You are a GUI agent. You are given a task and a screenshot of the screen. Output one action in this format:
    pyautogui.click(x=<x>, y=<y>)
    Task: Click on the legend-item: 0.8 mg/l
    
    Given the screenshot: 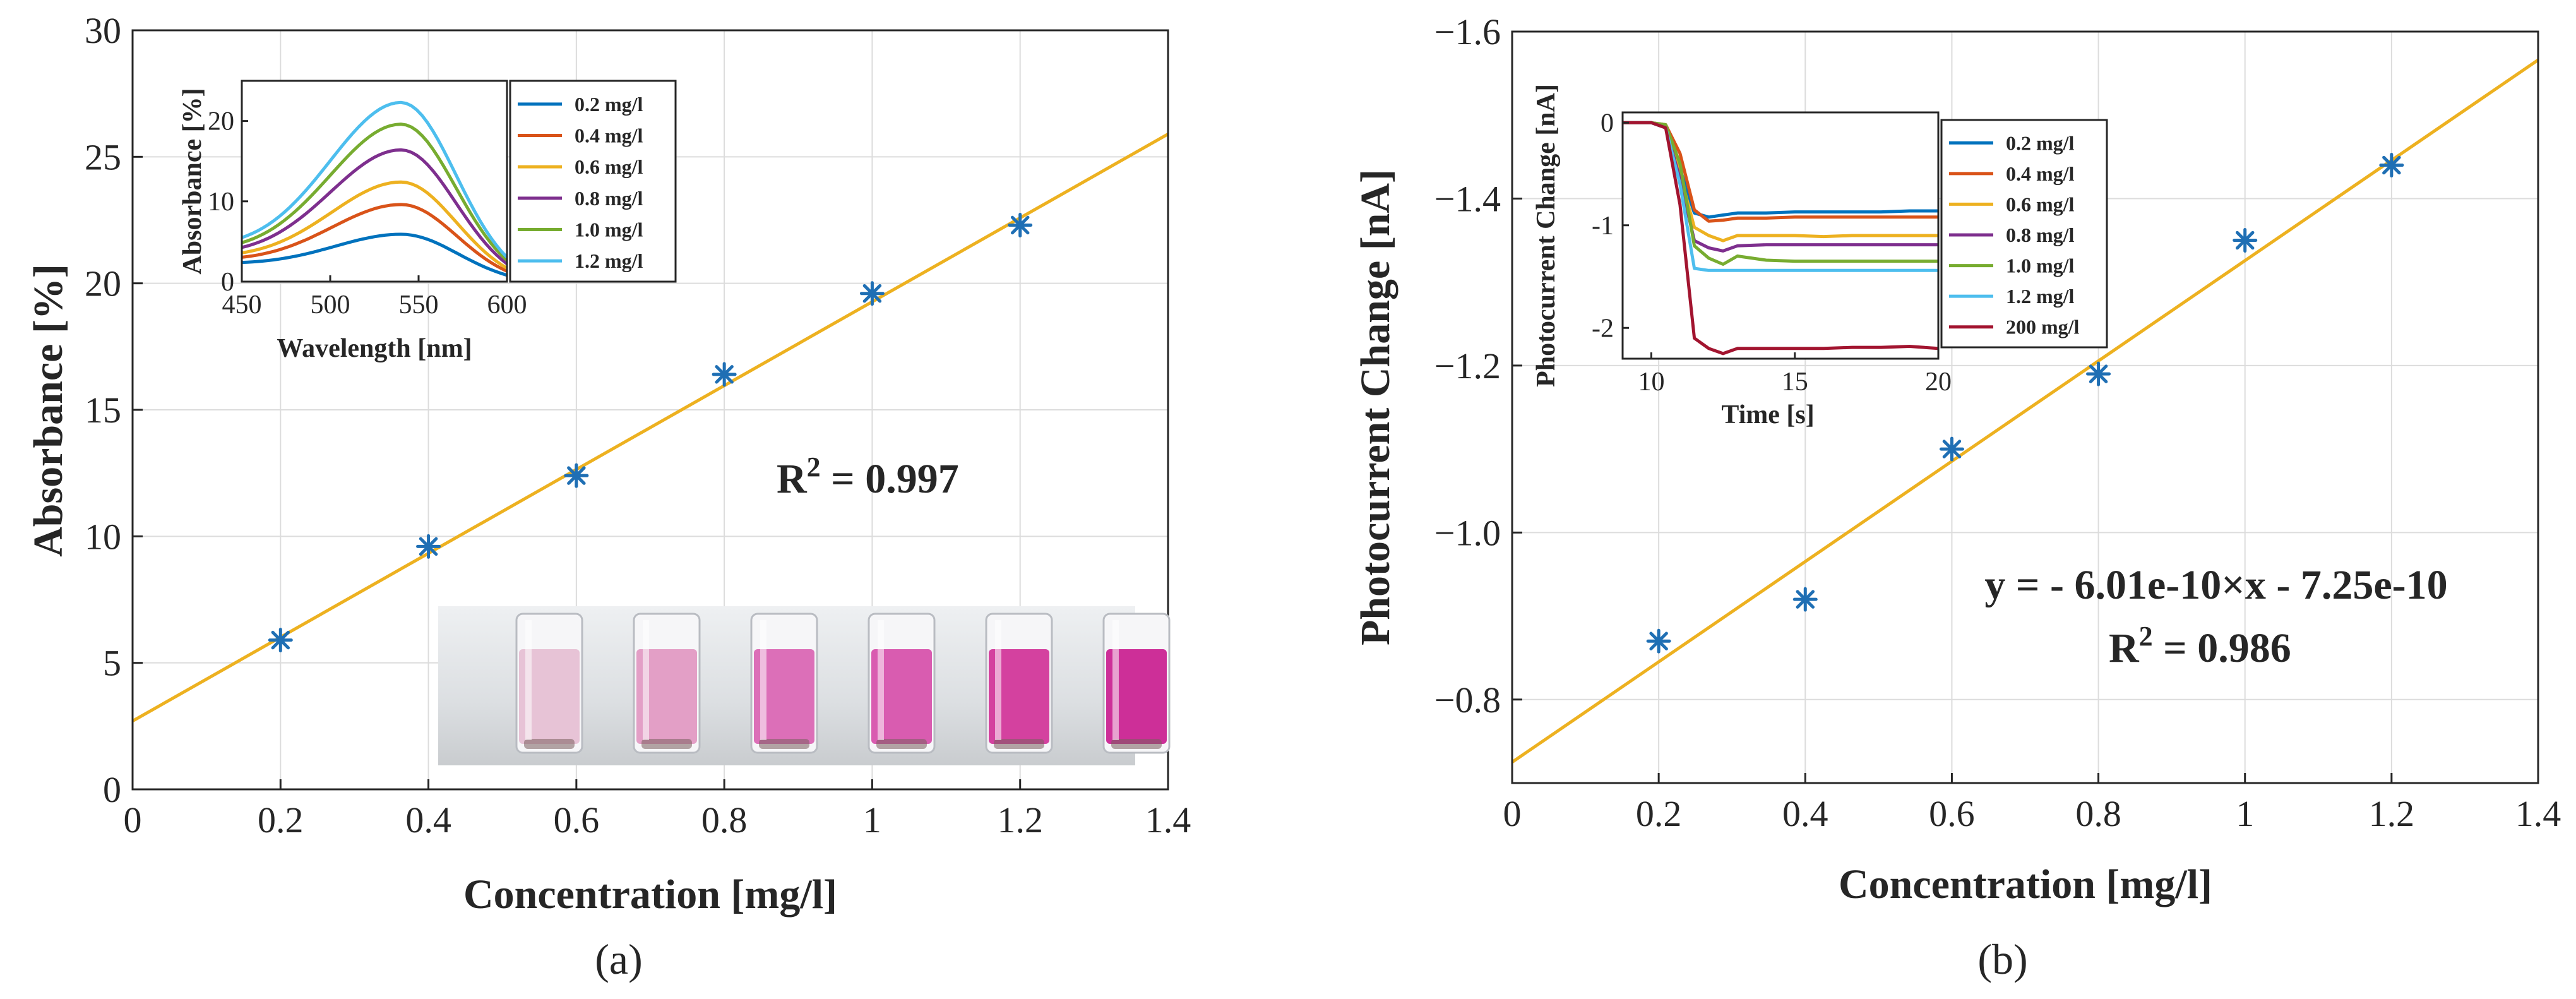 What is the action you would take?
    pyautogui.click(x=580, y=199)
    